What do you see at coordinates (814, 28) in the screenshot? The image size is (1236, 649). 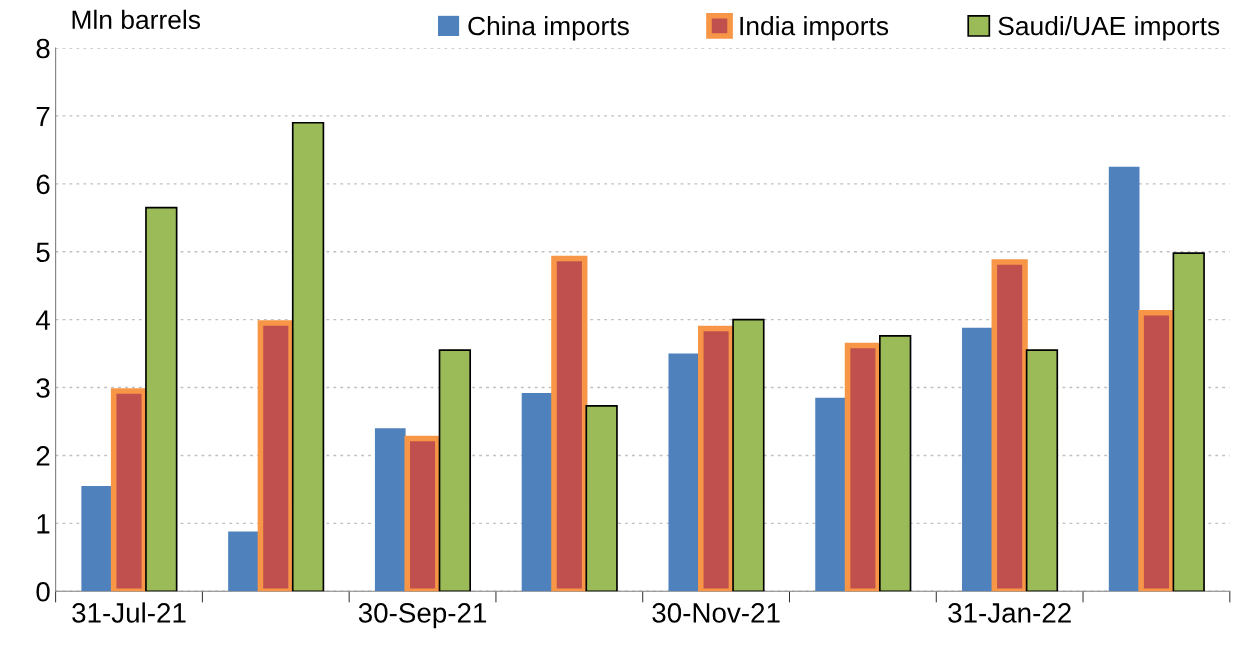 I see `legend-label: India imports` at bounding box center [814, 28].